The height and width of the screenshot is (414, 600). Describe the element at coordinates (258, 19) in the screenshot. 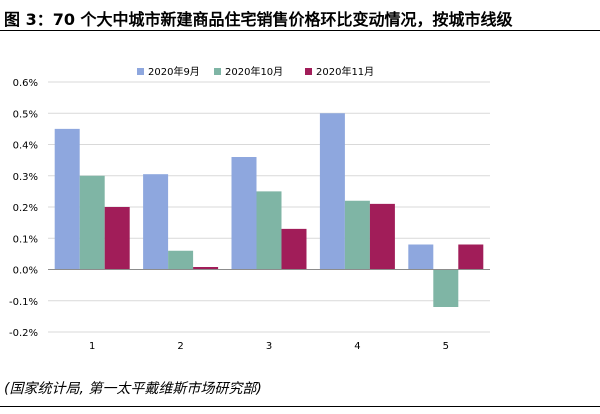

I see `chart-title: 图 3：70 个大中城市新建商品住宅销售价格环比变动情况，按城市线级` at that location.